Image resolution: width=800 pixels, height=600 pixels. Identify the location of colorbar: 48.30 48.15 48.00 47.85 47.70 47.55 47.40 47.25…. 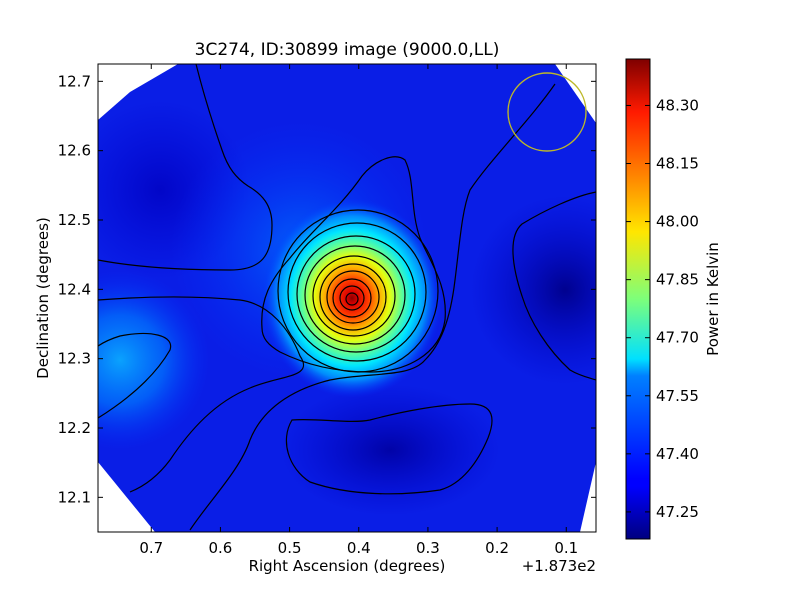
(673, 299).